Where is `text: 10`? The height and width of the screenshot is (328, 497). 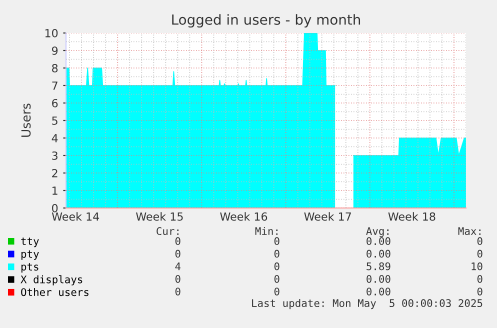
text: 10 is located at coordinates (477, 266).